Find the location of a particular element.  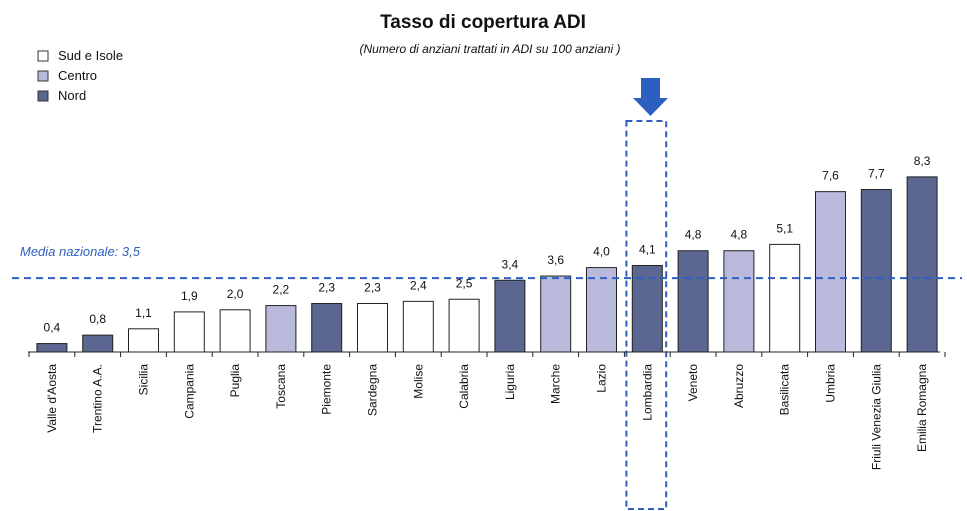

x-tick-label: Abruzzo is located at coordinates (739, 386).